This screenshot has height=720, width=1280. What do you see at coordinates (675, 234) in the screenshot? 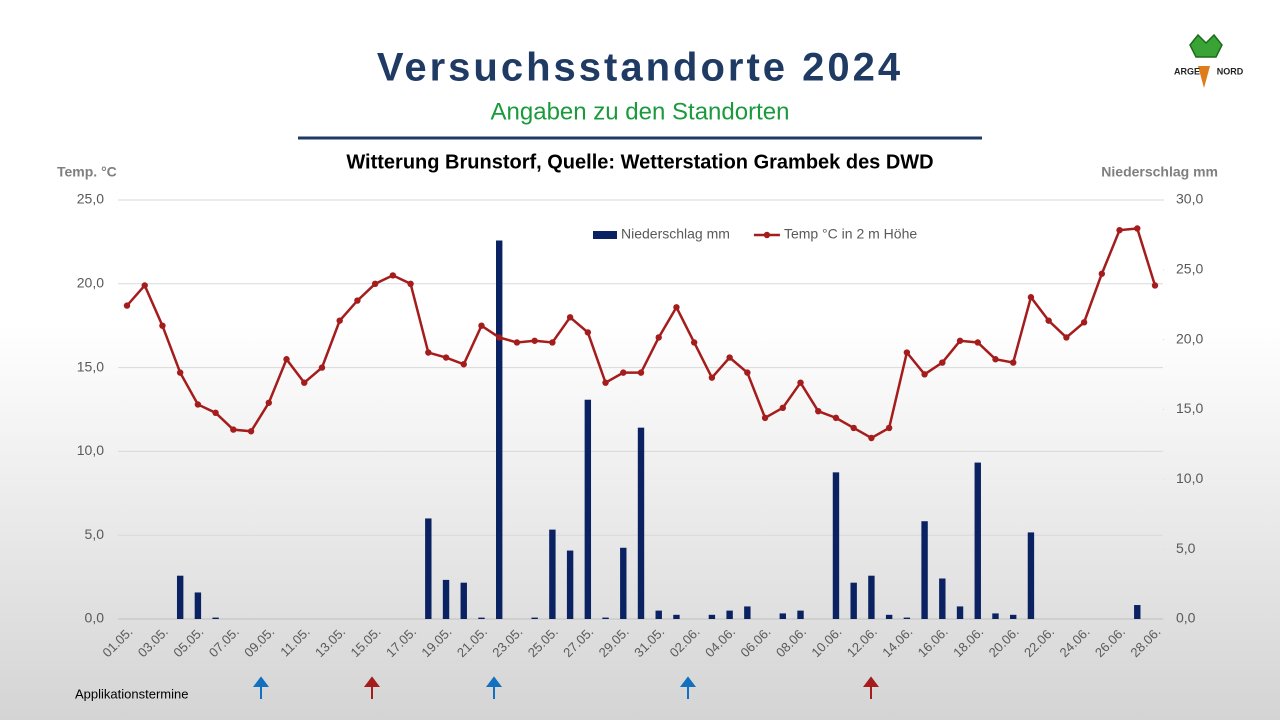
I see `legend-label: Niederschlag mm` at bounding box center [675, 234].